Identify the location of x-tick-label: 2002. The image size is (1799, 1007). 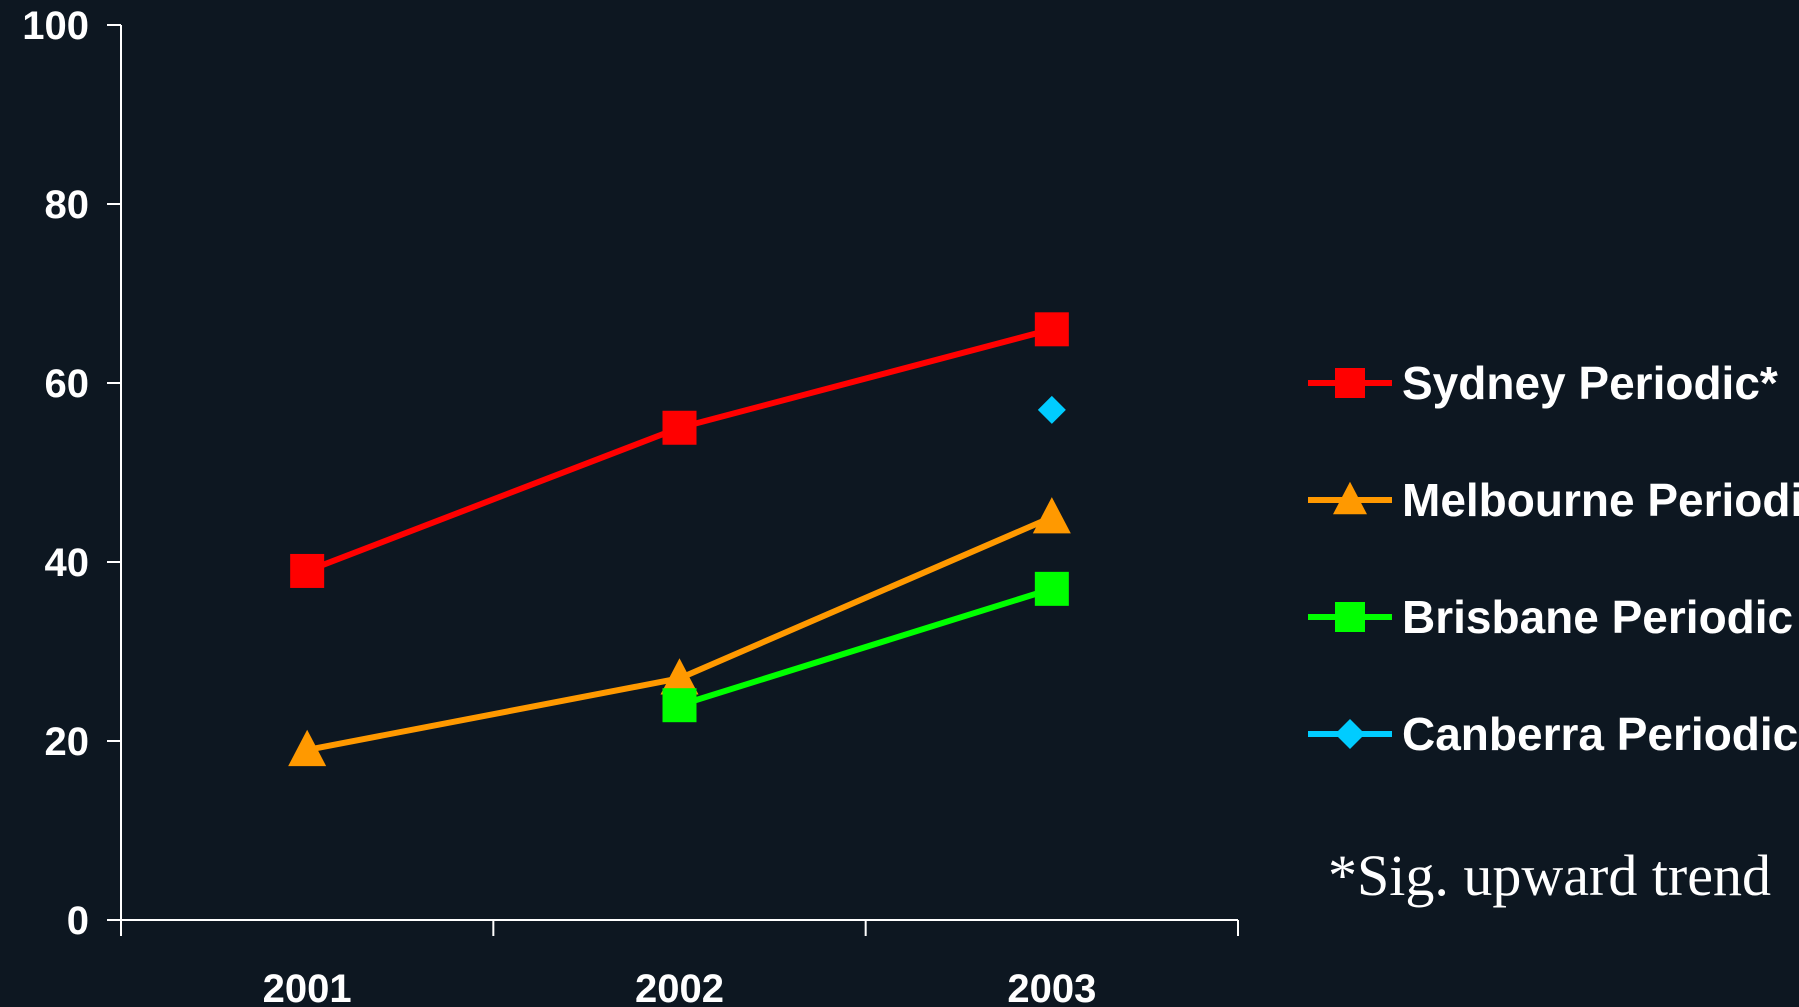
(679, 987).